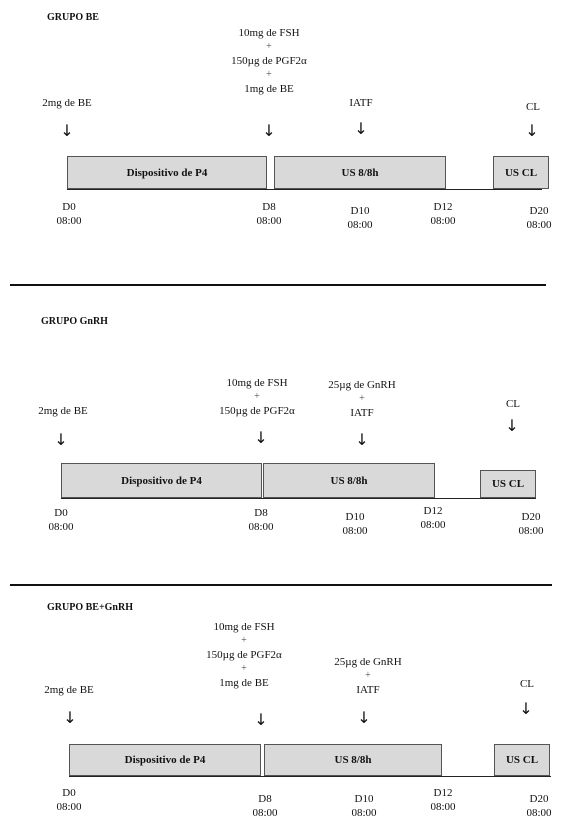 The image size is (566, 820). What do you see at coordinates (74, 321) in the screenshot?
I see `group-title: GRUPO GnRH` at bounding box center [74, 321].